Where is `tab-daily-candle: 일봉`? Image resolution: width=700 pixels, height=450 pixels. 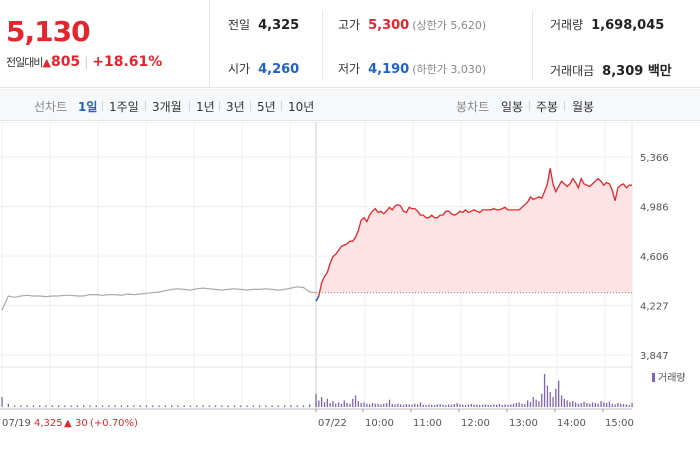 tab-daily-candle: 일봉 is located at coordinates (512, 107).